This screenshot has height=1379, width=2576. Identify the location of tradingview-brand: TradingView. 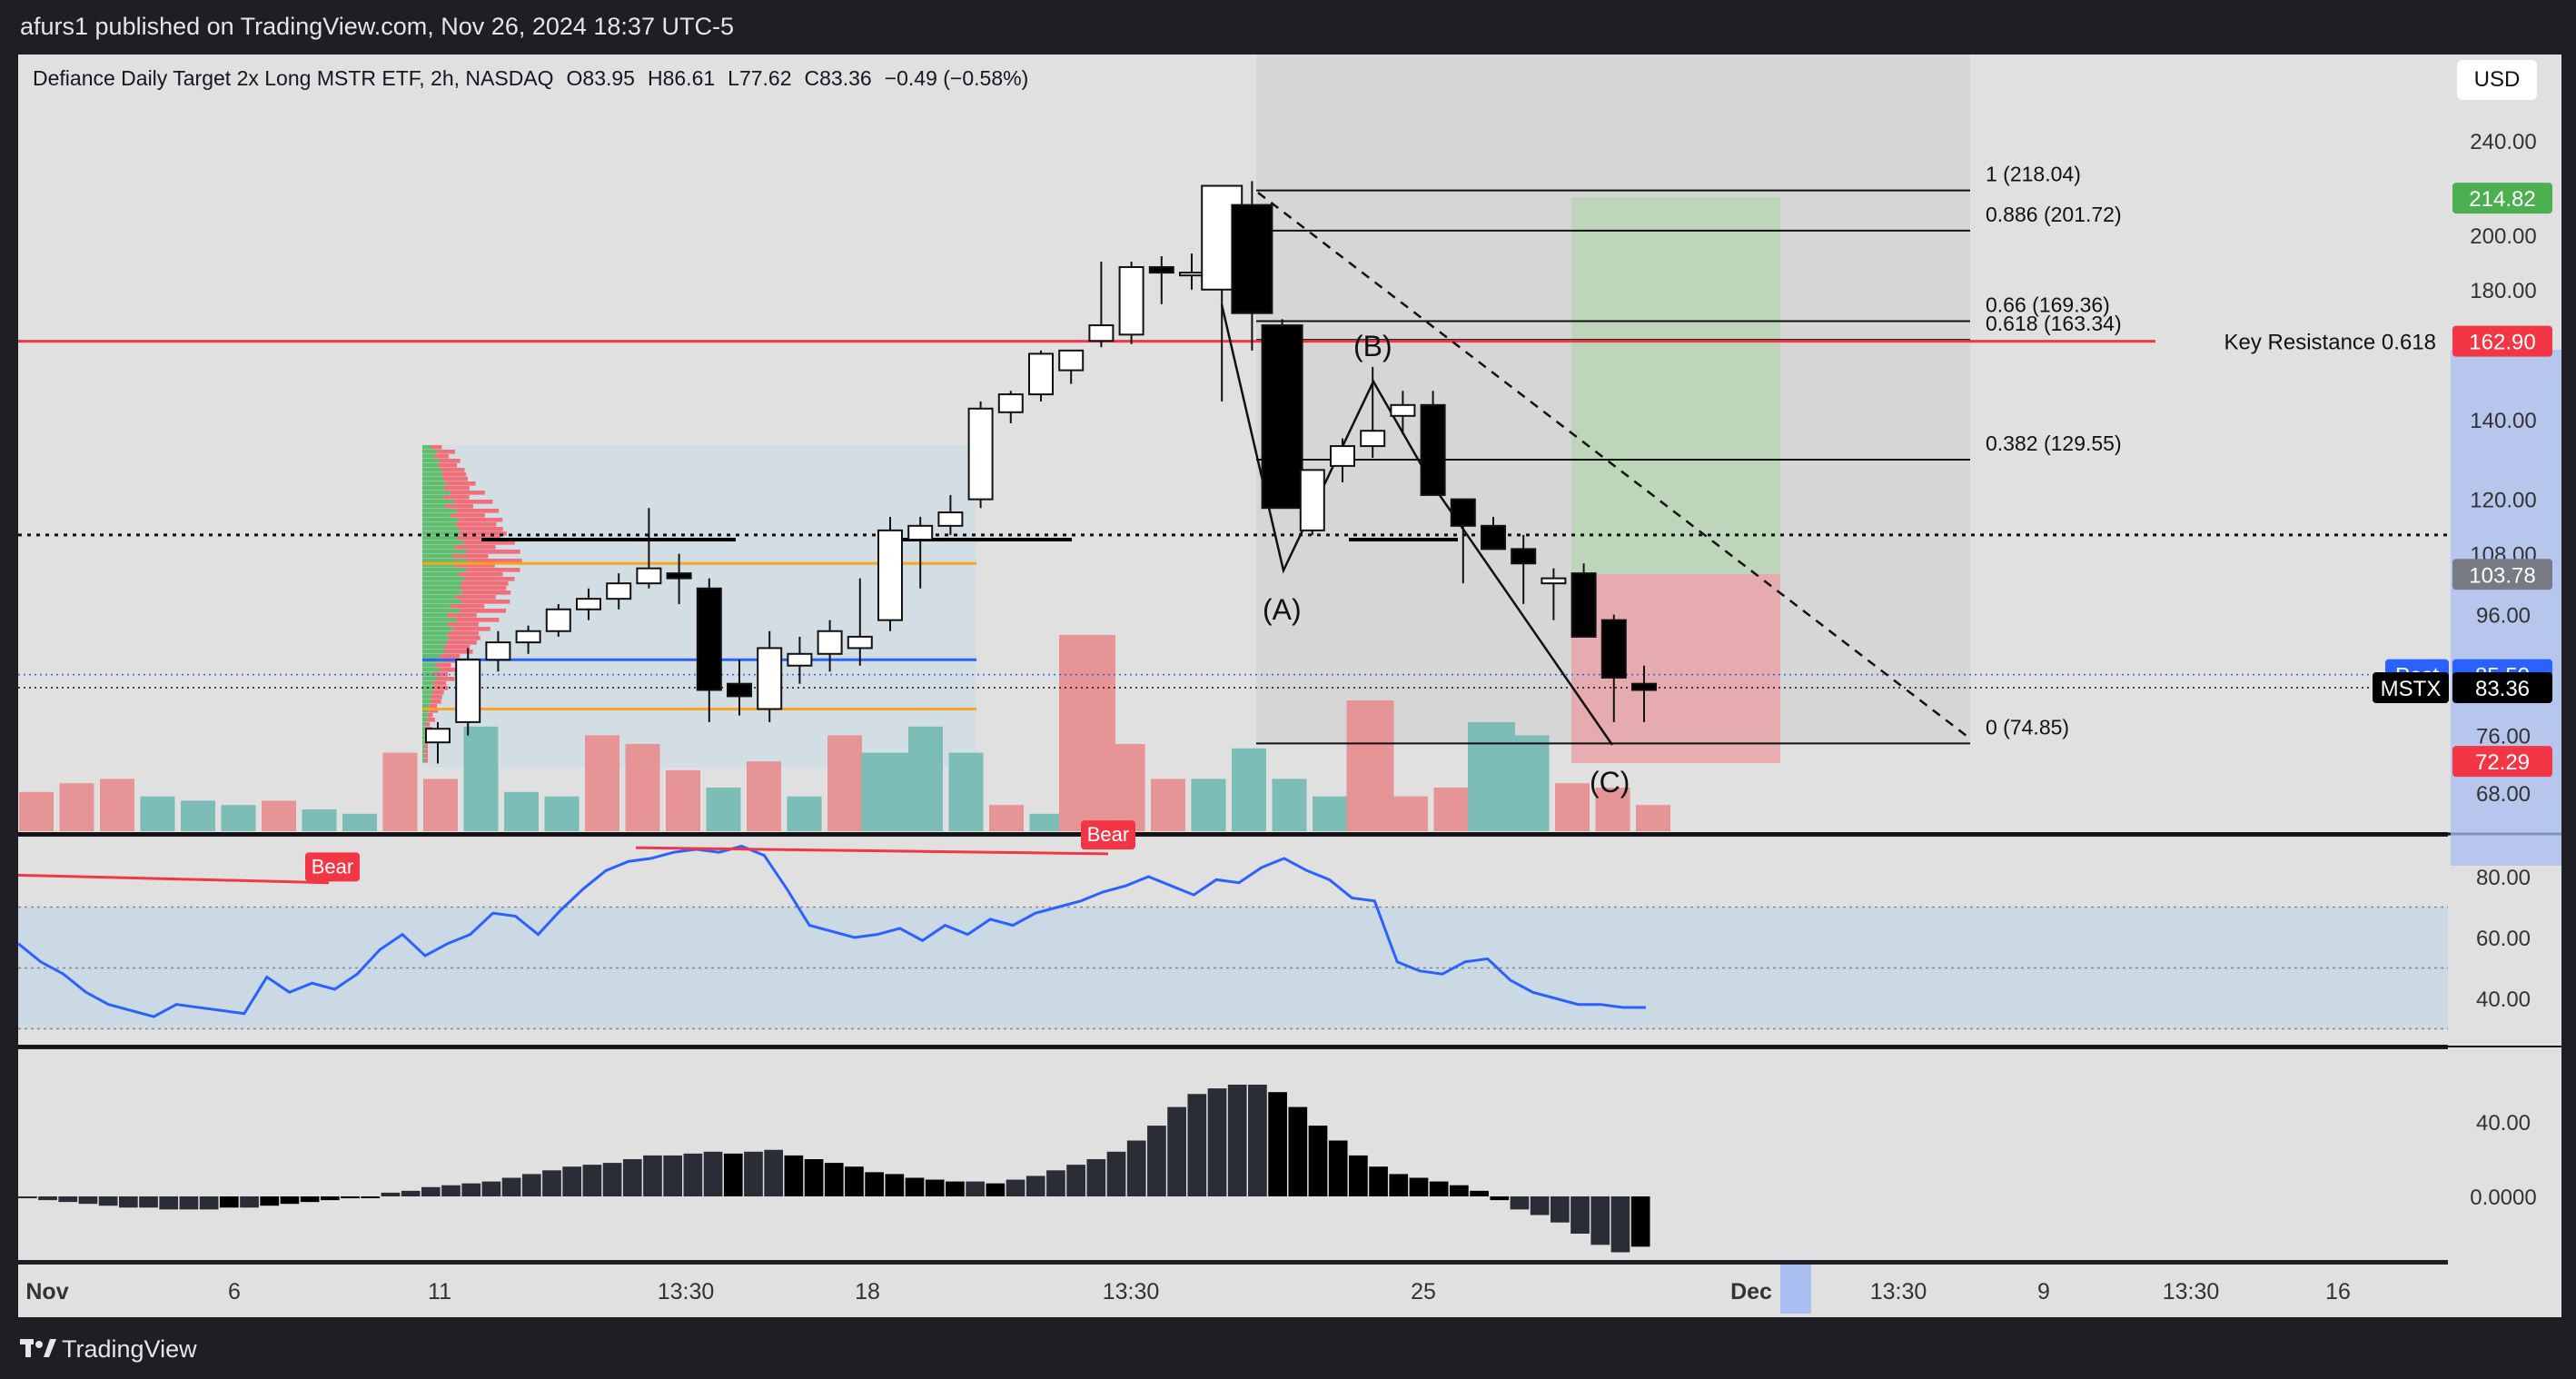
(129, 1349).